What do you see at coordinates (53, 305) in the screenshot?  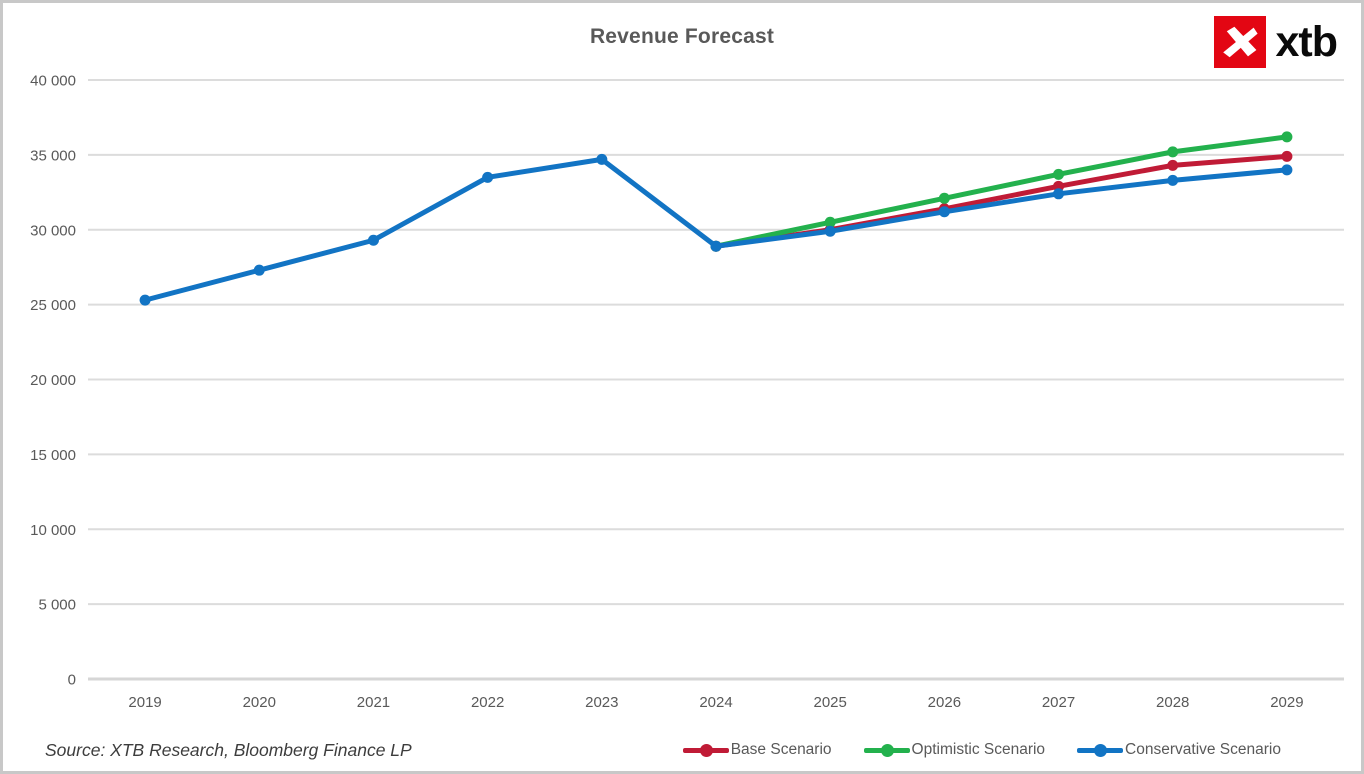 I see `y-axis-tick-label: 25 000` at bounding box center [53, 305].